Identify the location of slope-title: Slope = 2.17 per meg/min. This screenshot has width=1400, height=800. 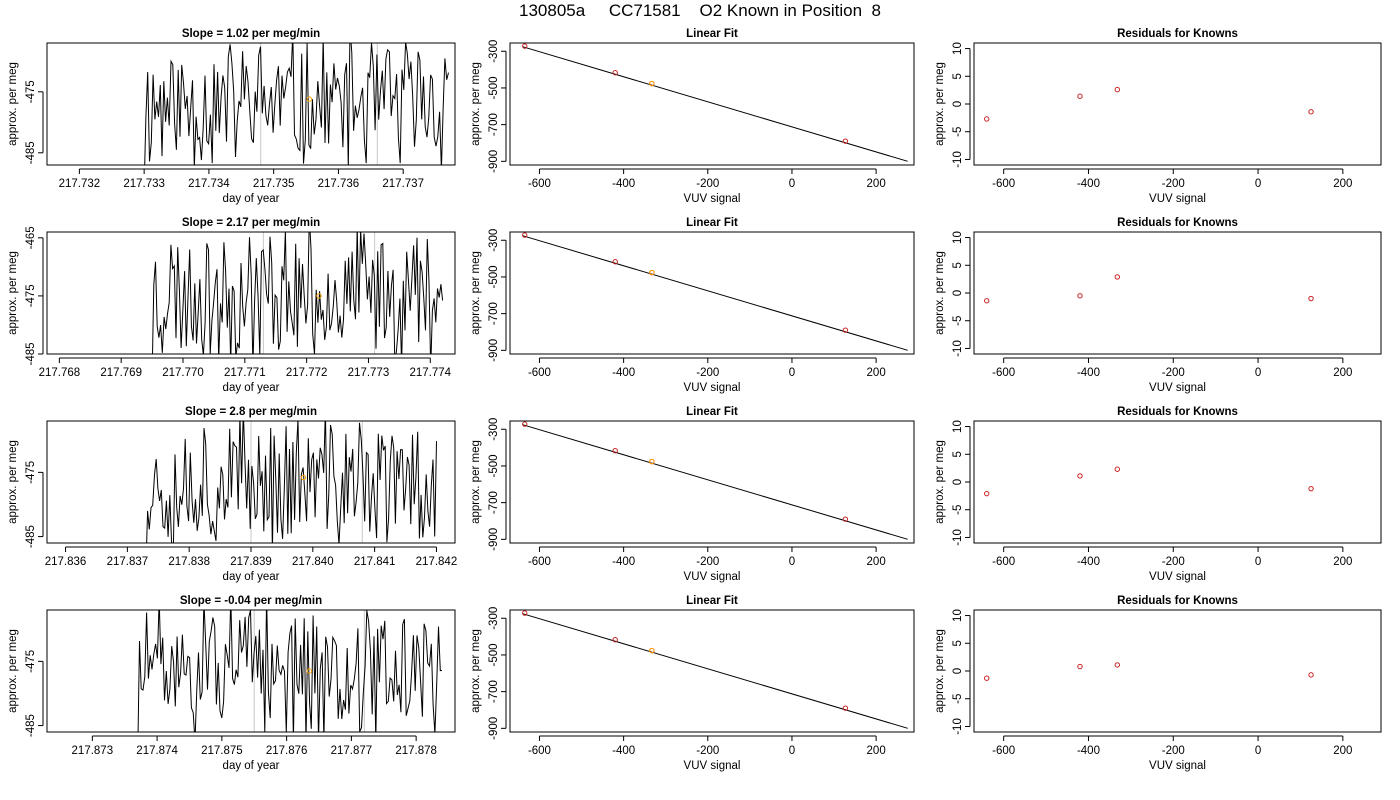
(251, 223).